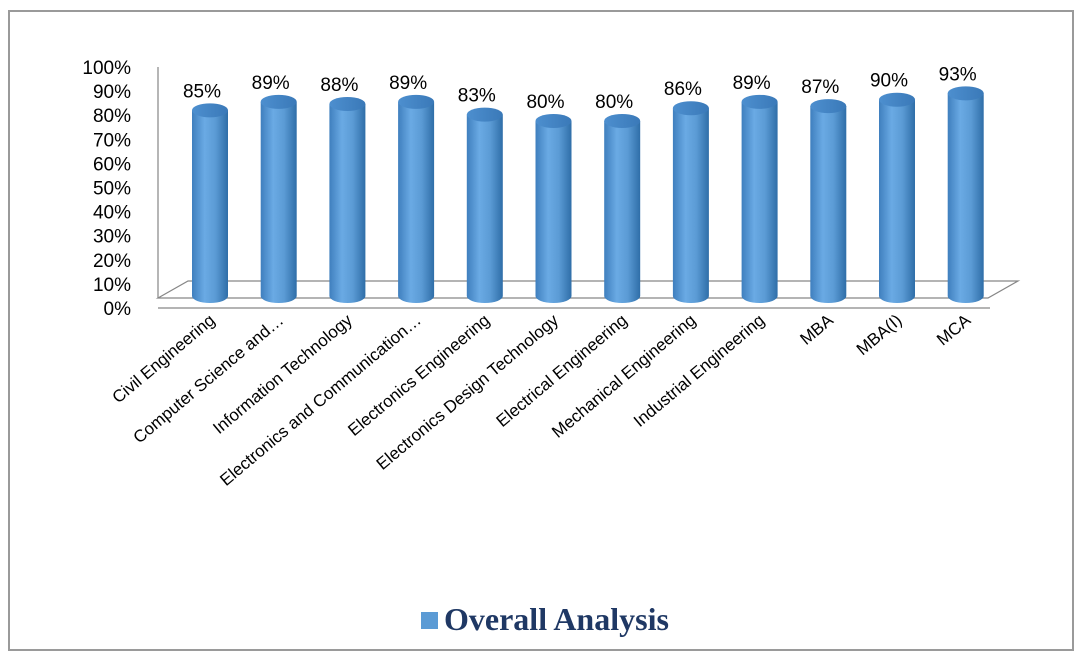 This screenshot has width=1083, height=656. What do you see at coordinates (683, 89) in the screenshot?
I see `data-label: 86%` at bounding box center [683, 89].